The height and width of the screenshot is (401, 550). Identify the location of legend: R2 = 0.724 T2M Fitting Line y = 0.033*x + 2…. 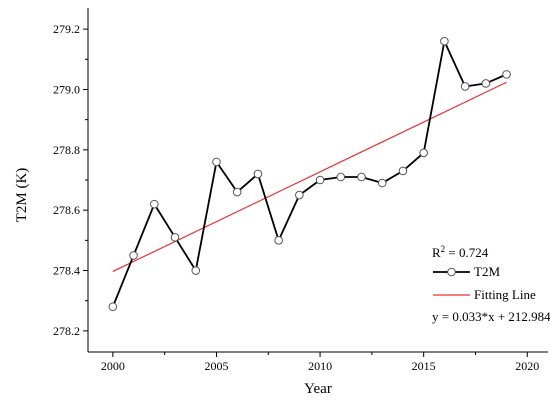
(491, 284).